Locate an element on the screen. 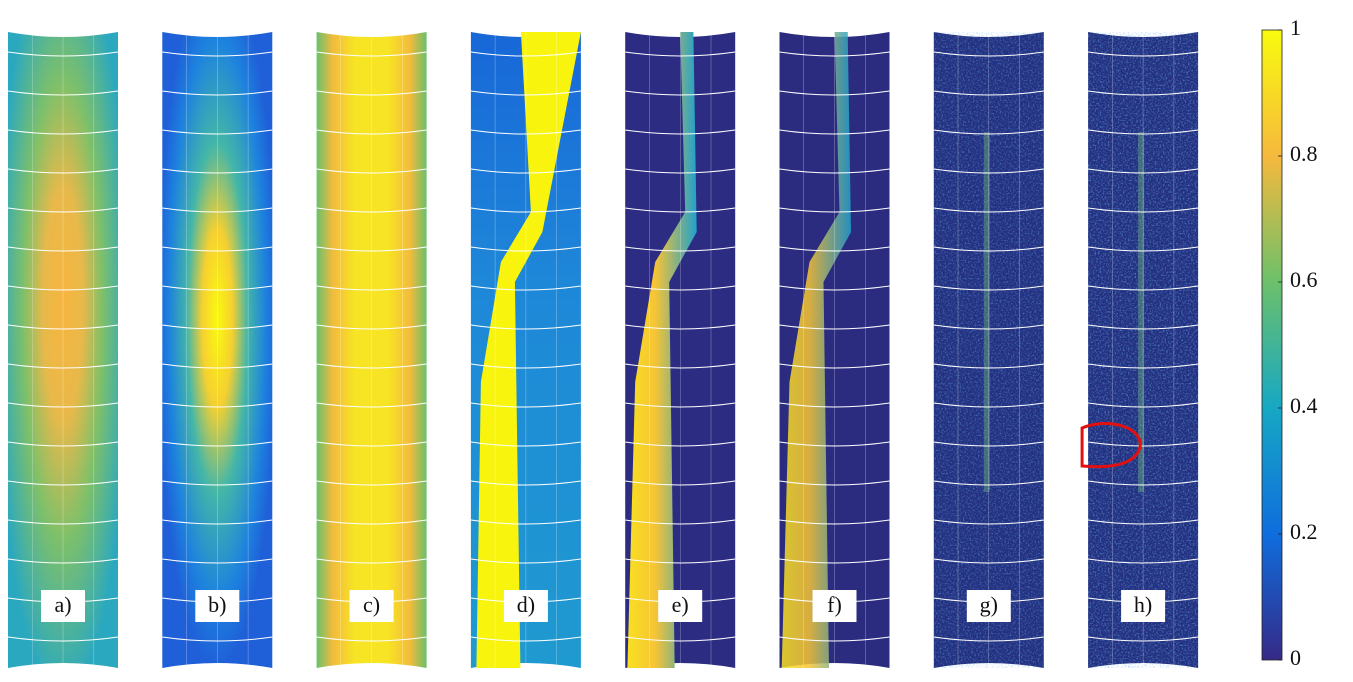 The width and height of the screenshot is (1353, 682). panel: f) is located at coordinates (834, 350).